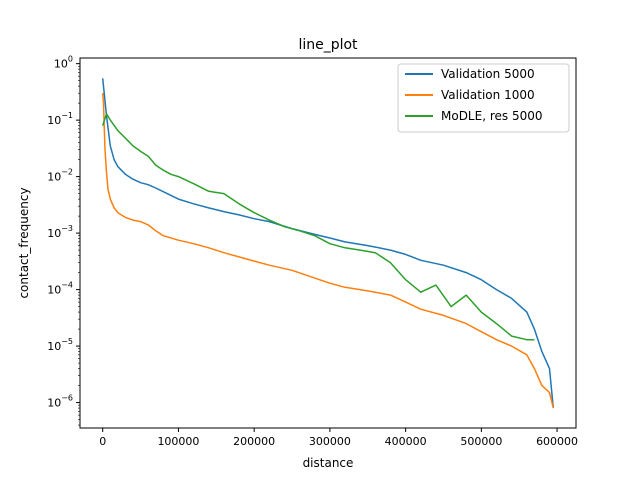 Image resolution: width=640 pixels, height=480 pixels. I want to click on x-tick-label: 600000, so click(557, 441).